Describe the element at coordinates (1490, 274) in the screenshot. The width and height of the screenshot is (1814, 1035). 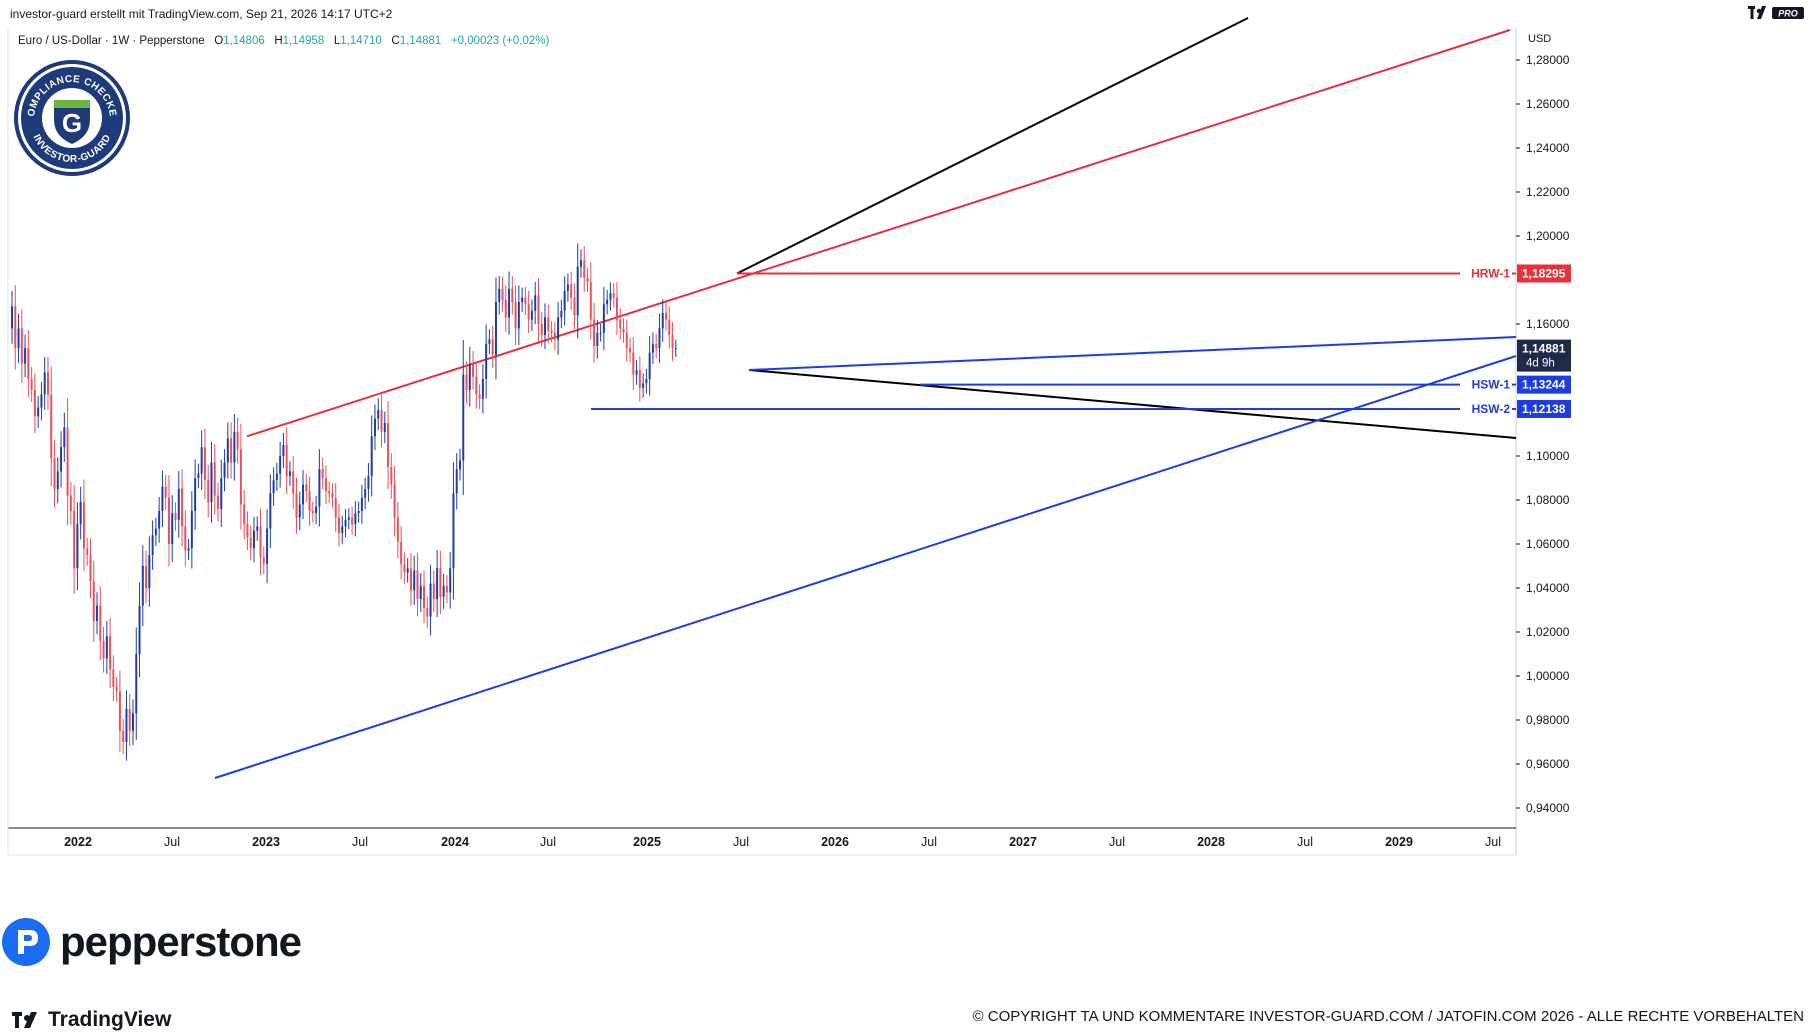
I see `level-label: HRW-1` at that location.